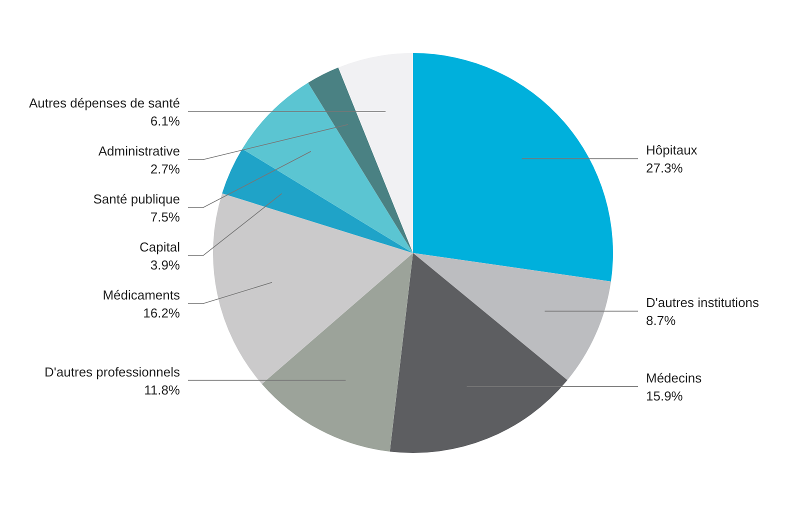 This screenshot has width=800, height=507. I want to click on data-label: 27.3%, so click(665, 168).